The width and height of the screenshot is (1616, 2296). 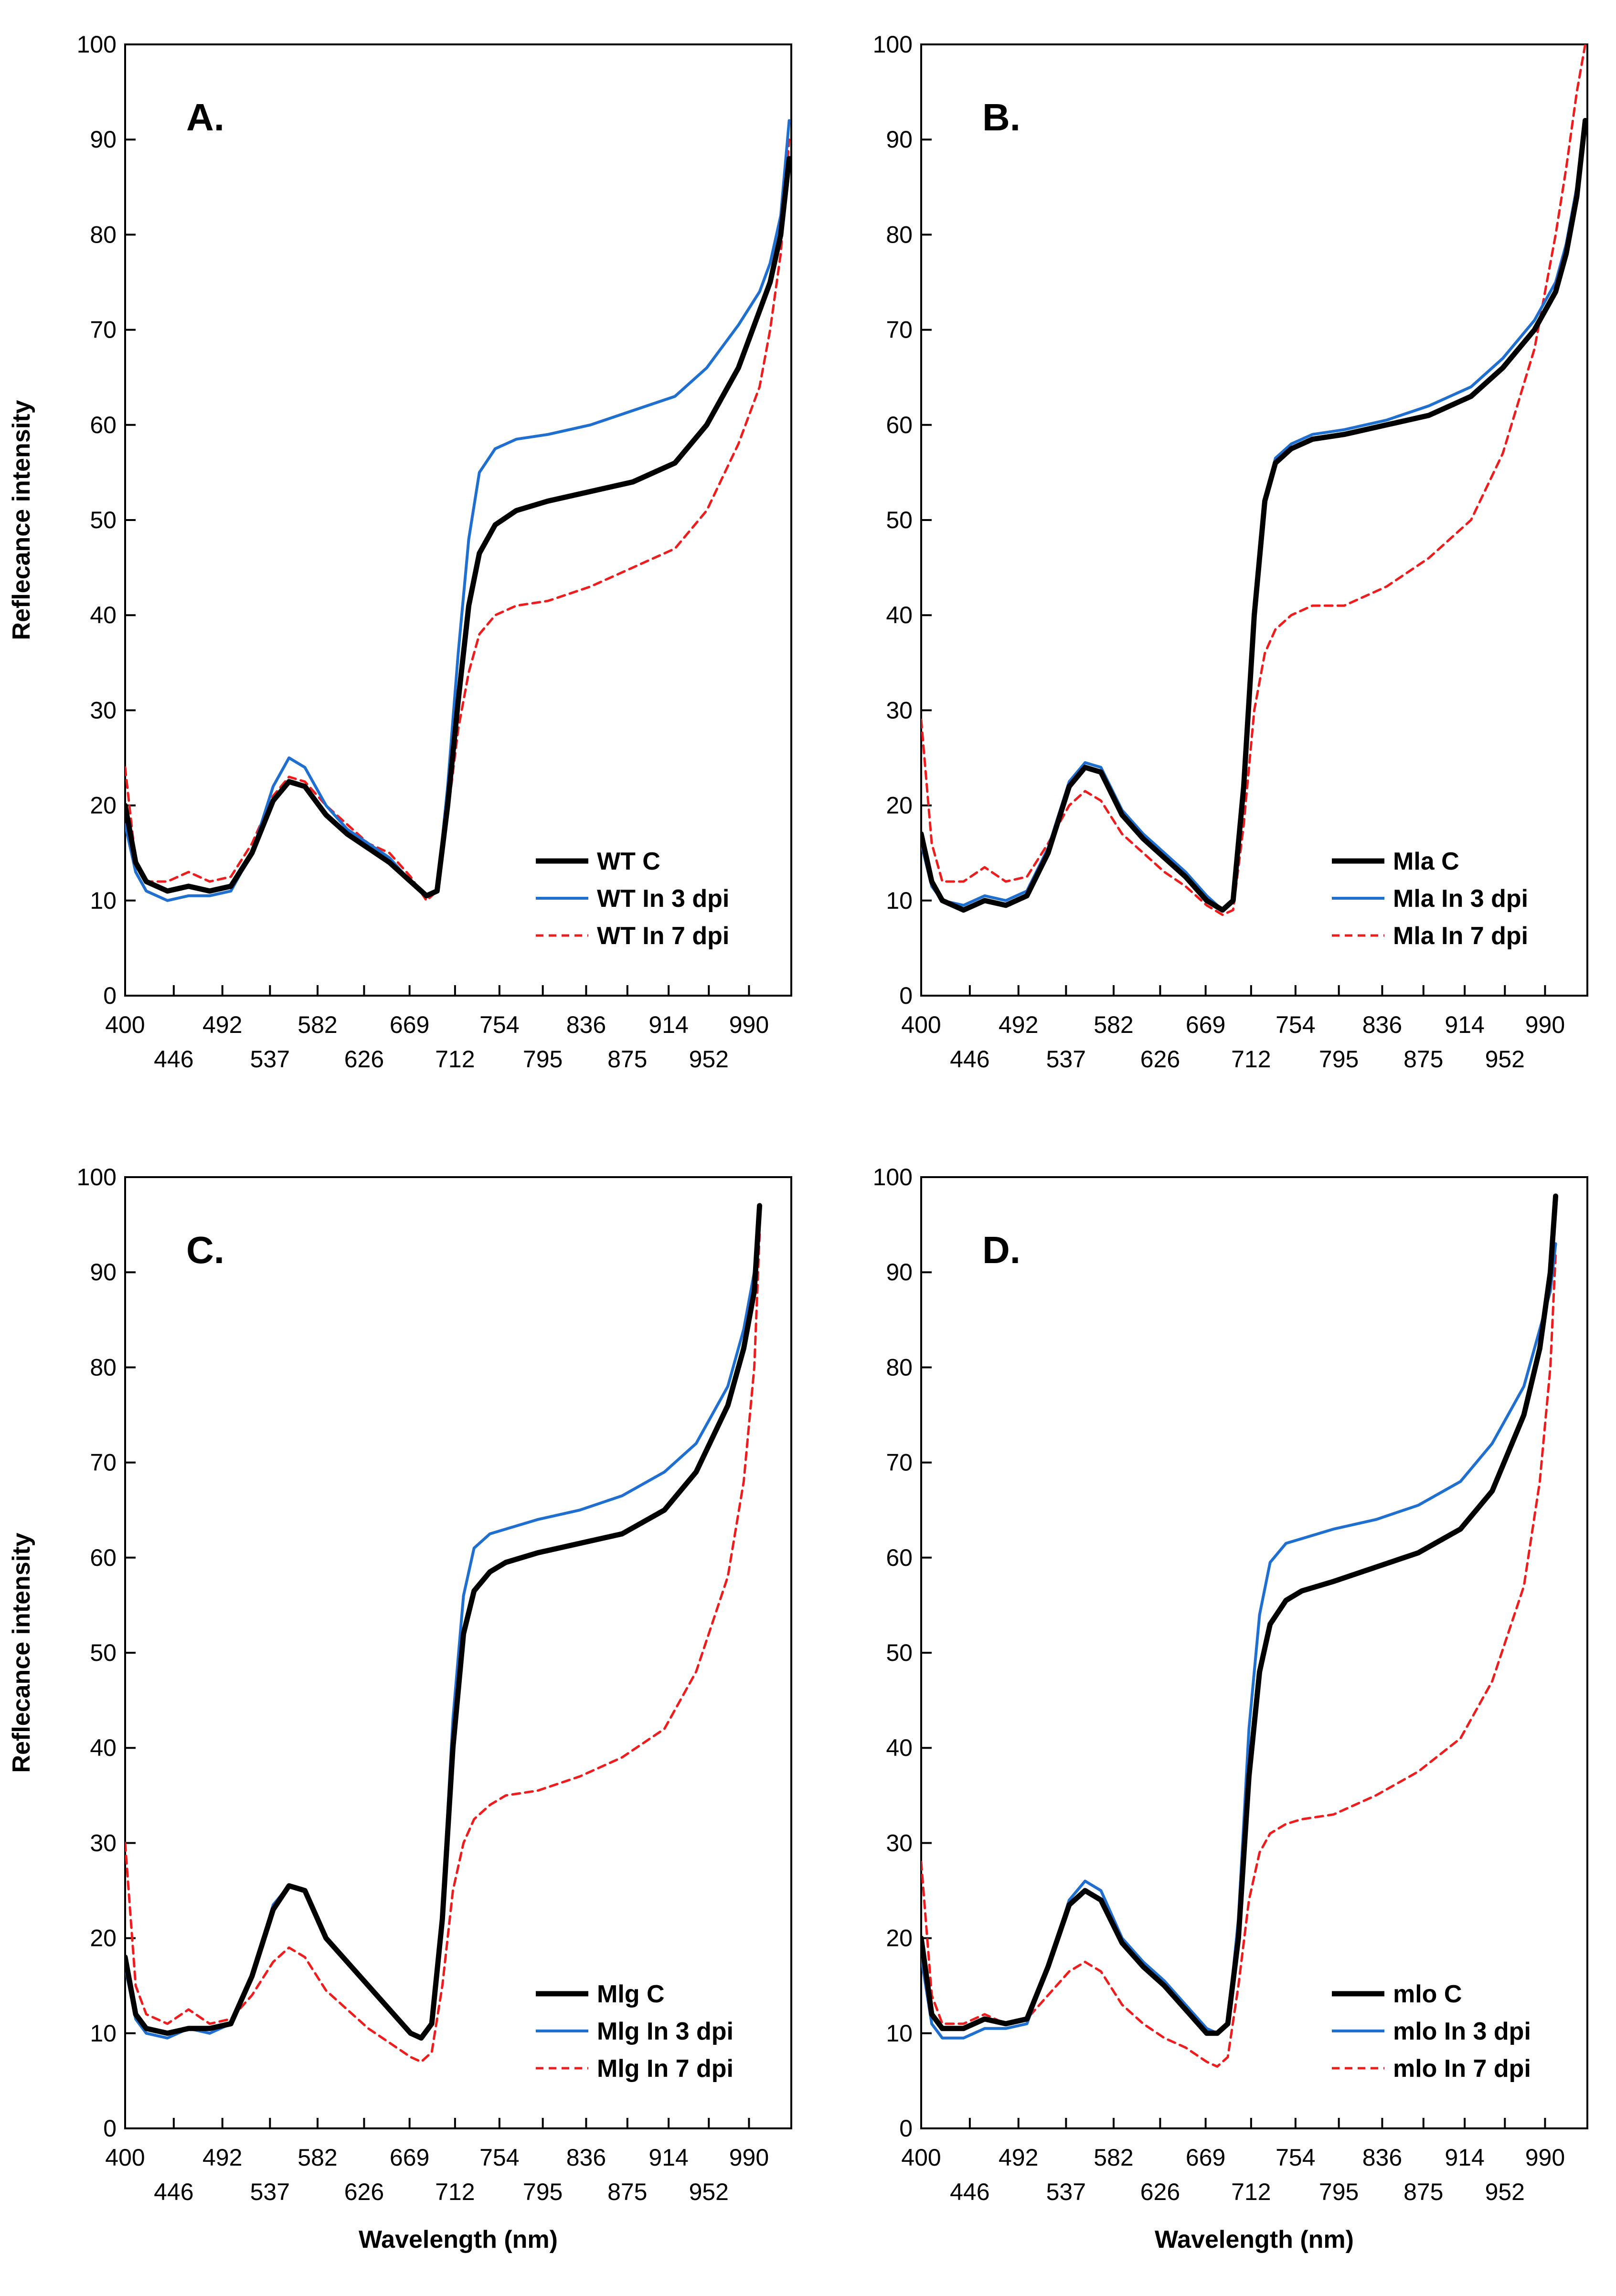 What do you see at coordinates (1428, 1994) in the screenshot?
I see `legend-label: mlo C` at bounding box center [1428, 1994].